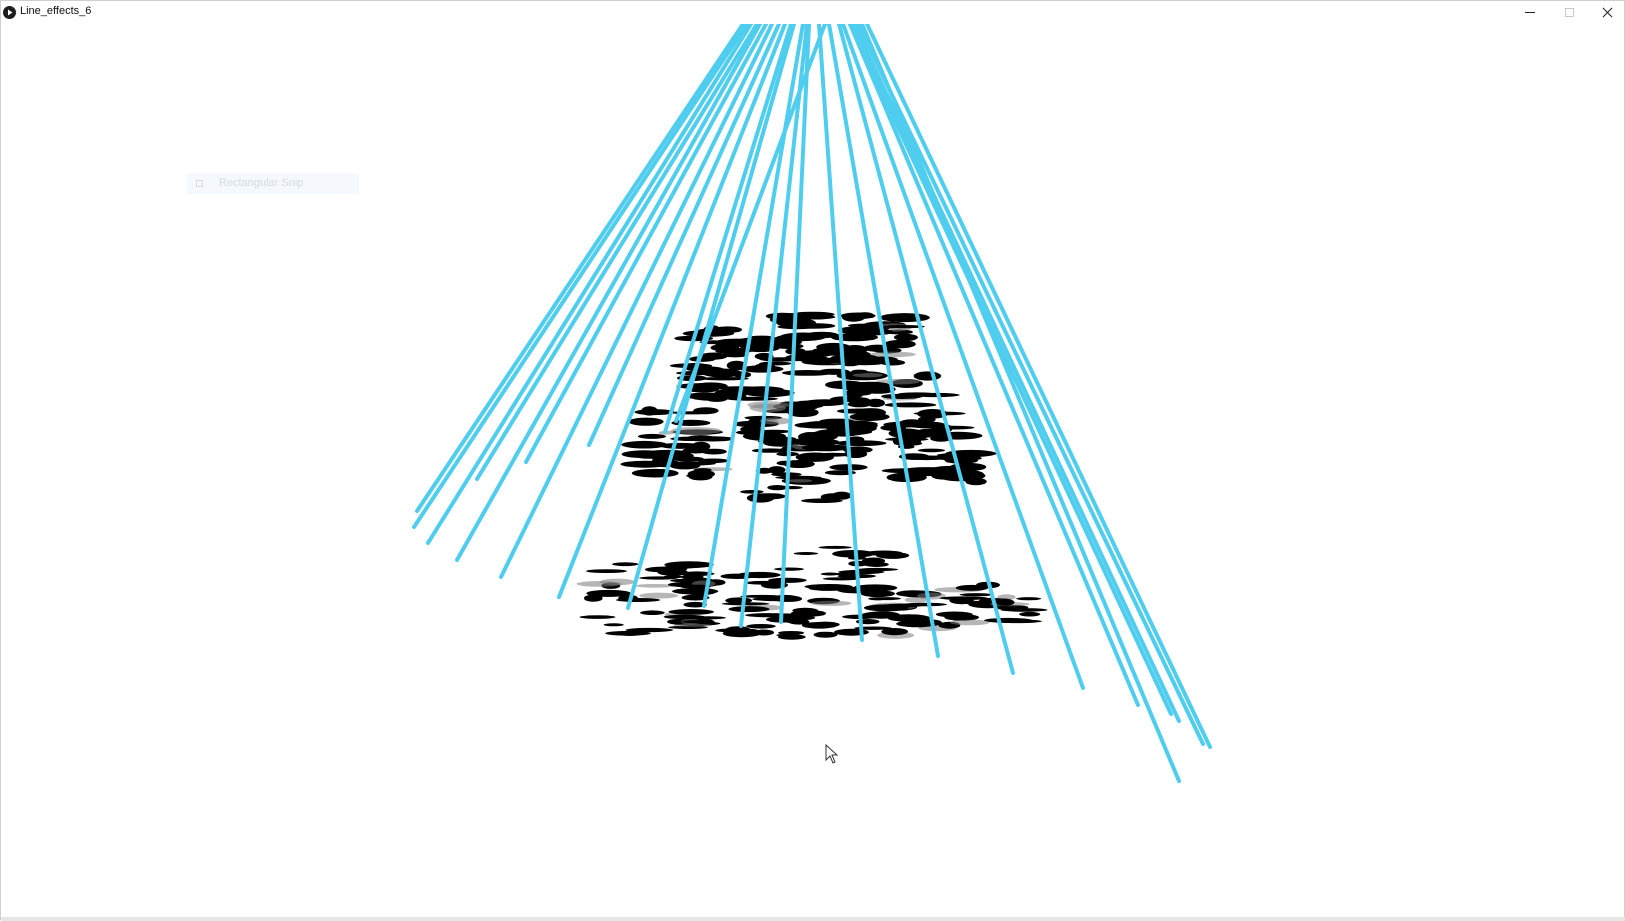 Image resolution: width=1625 pixels, height=921 pixels. What do you see at coordinates (813, 919) in the screenshot?
I see `window-bottom-edge` at bounding box center [813, 919].